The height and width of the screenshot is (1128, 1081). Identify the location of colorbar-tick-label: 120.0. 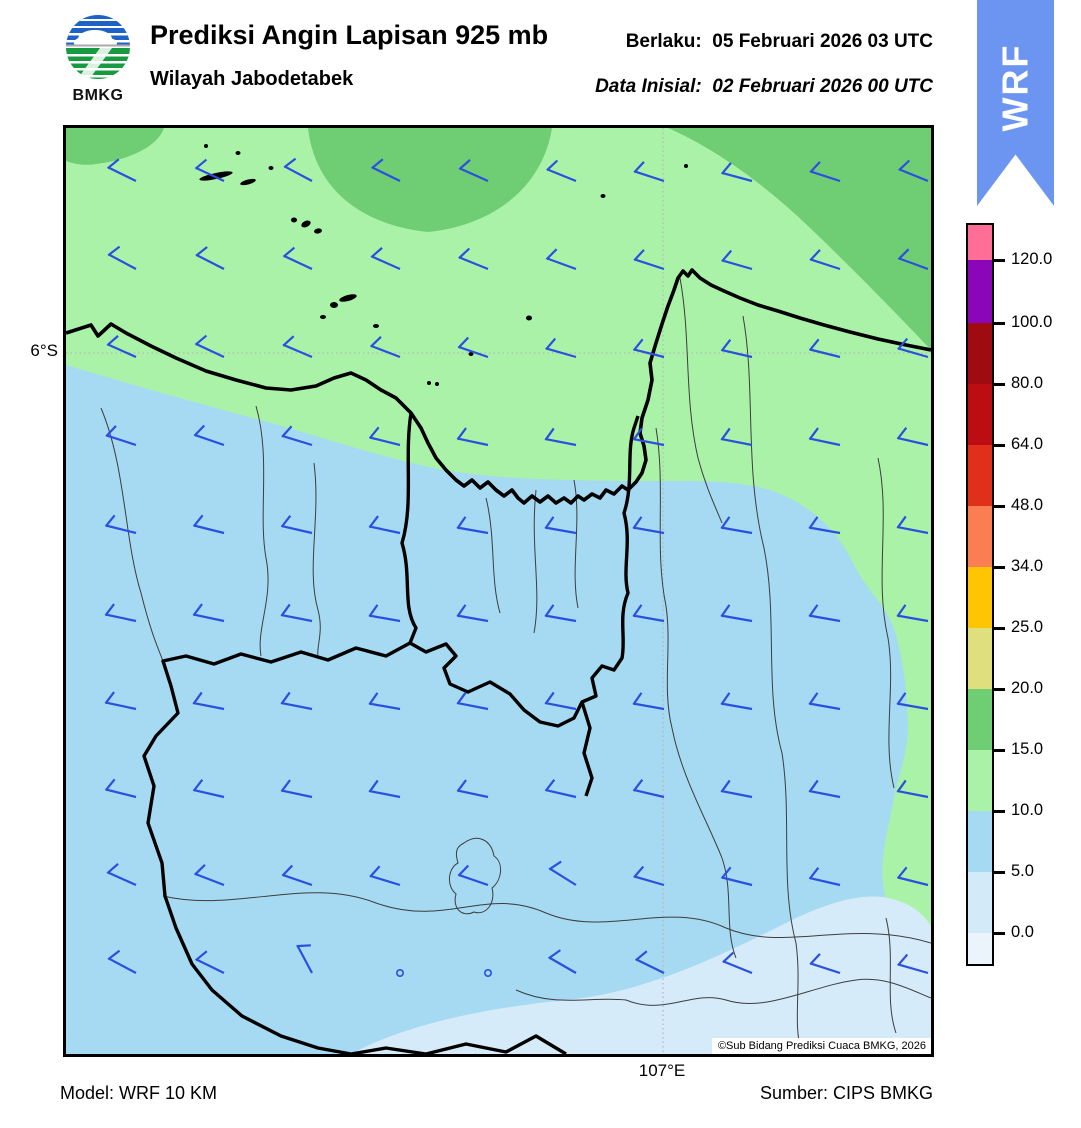
(1032, 259).